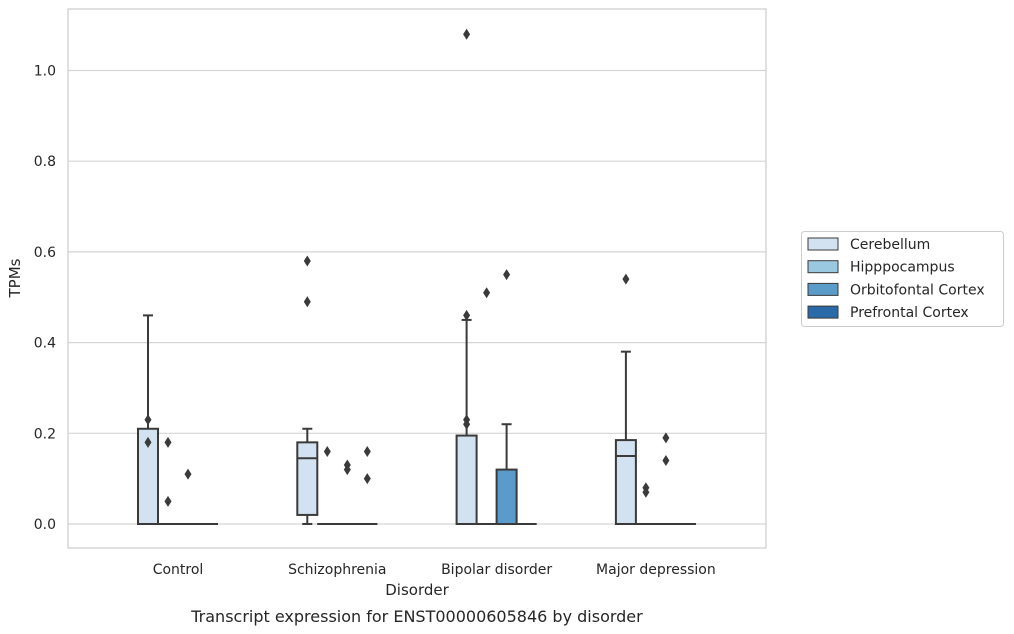  I want to click on y-tick-label: 0.6, so click(45, 253).